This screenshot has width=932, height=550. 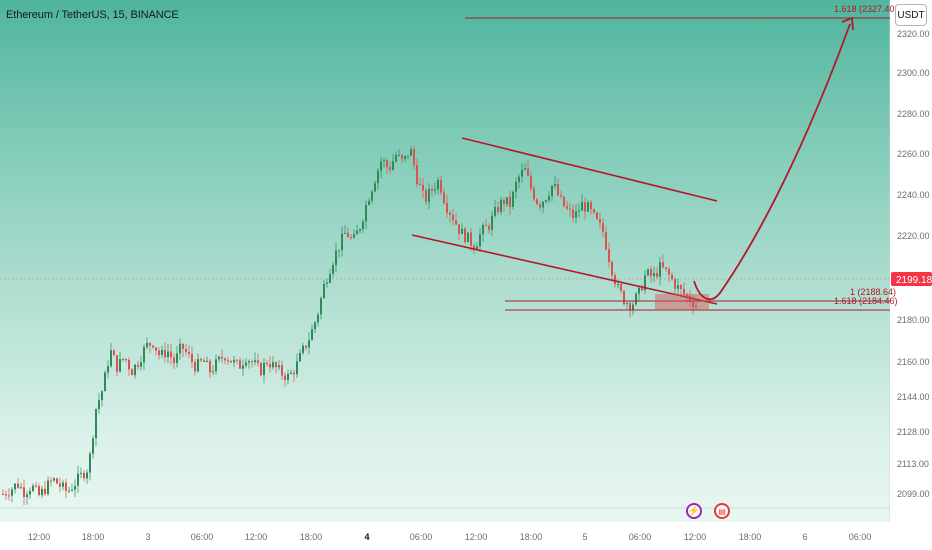 I want to click on time-tick-label: 3, so click(x=147, y=537).